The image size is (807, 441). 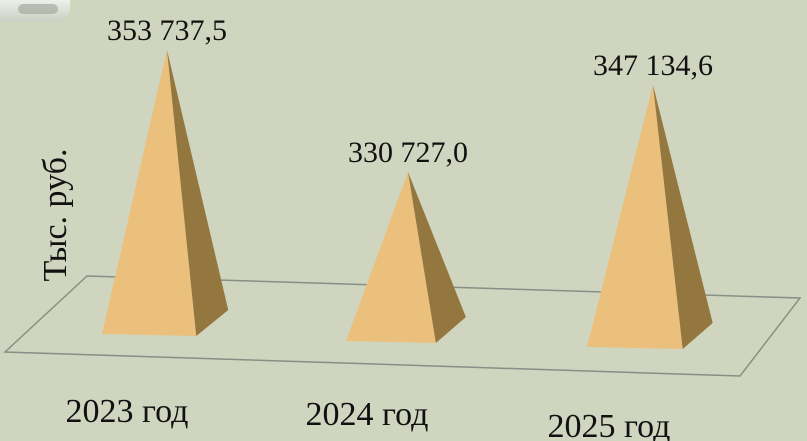 What do you see at coordinates (127, 411) in the screenshot?
I see `category-label: 2023 год` at bounding box center [127, 411].